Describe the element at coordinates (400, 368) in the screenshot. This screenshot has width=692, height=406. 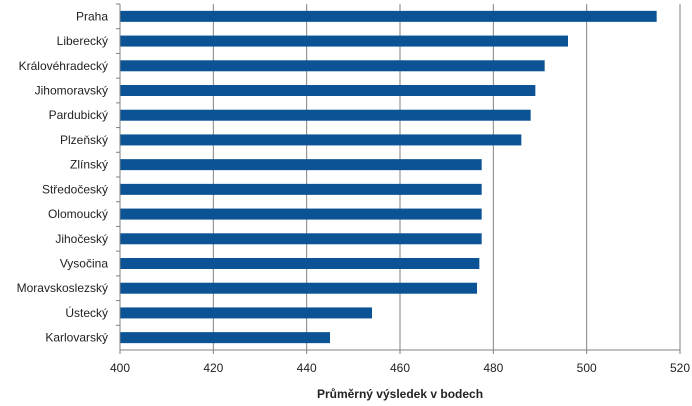
I see `x-tick-label: 460` at that location.